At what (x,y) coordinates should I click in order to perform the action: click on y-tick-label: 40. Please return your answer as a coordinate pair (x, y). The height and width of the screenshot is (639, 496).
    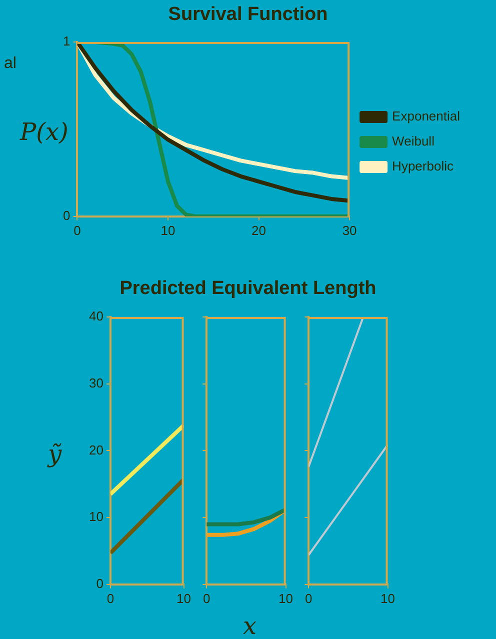
    Looking at the image, I should click on (96, 316).